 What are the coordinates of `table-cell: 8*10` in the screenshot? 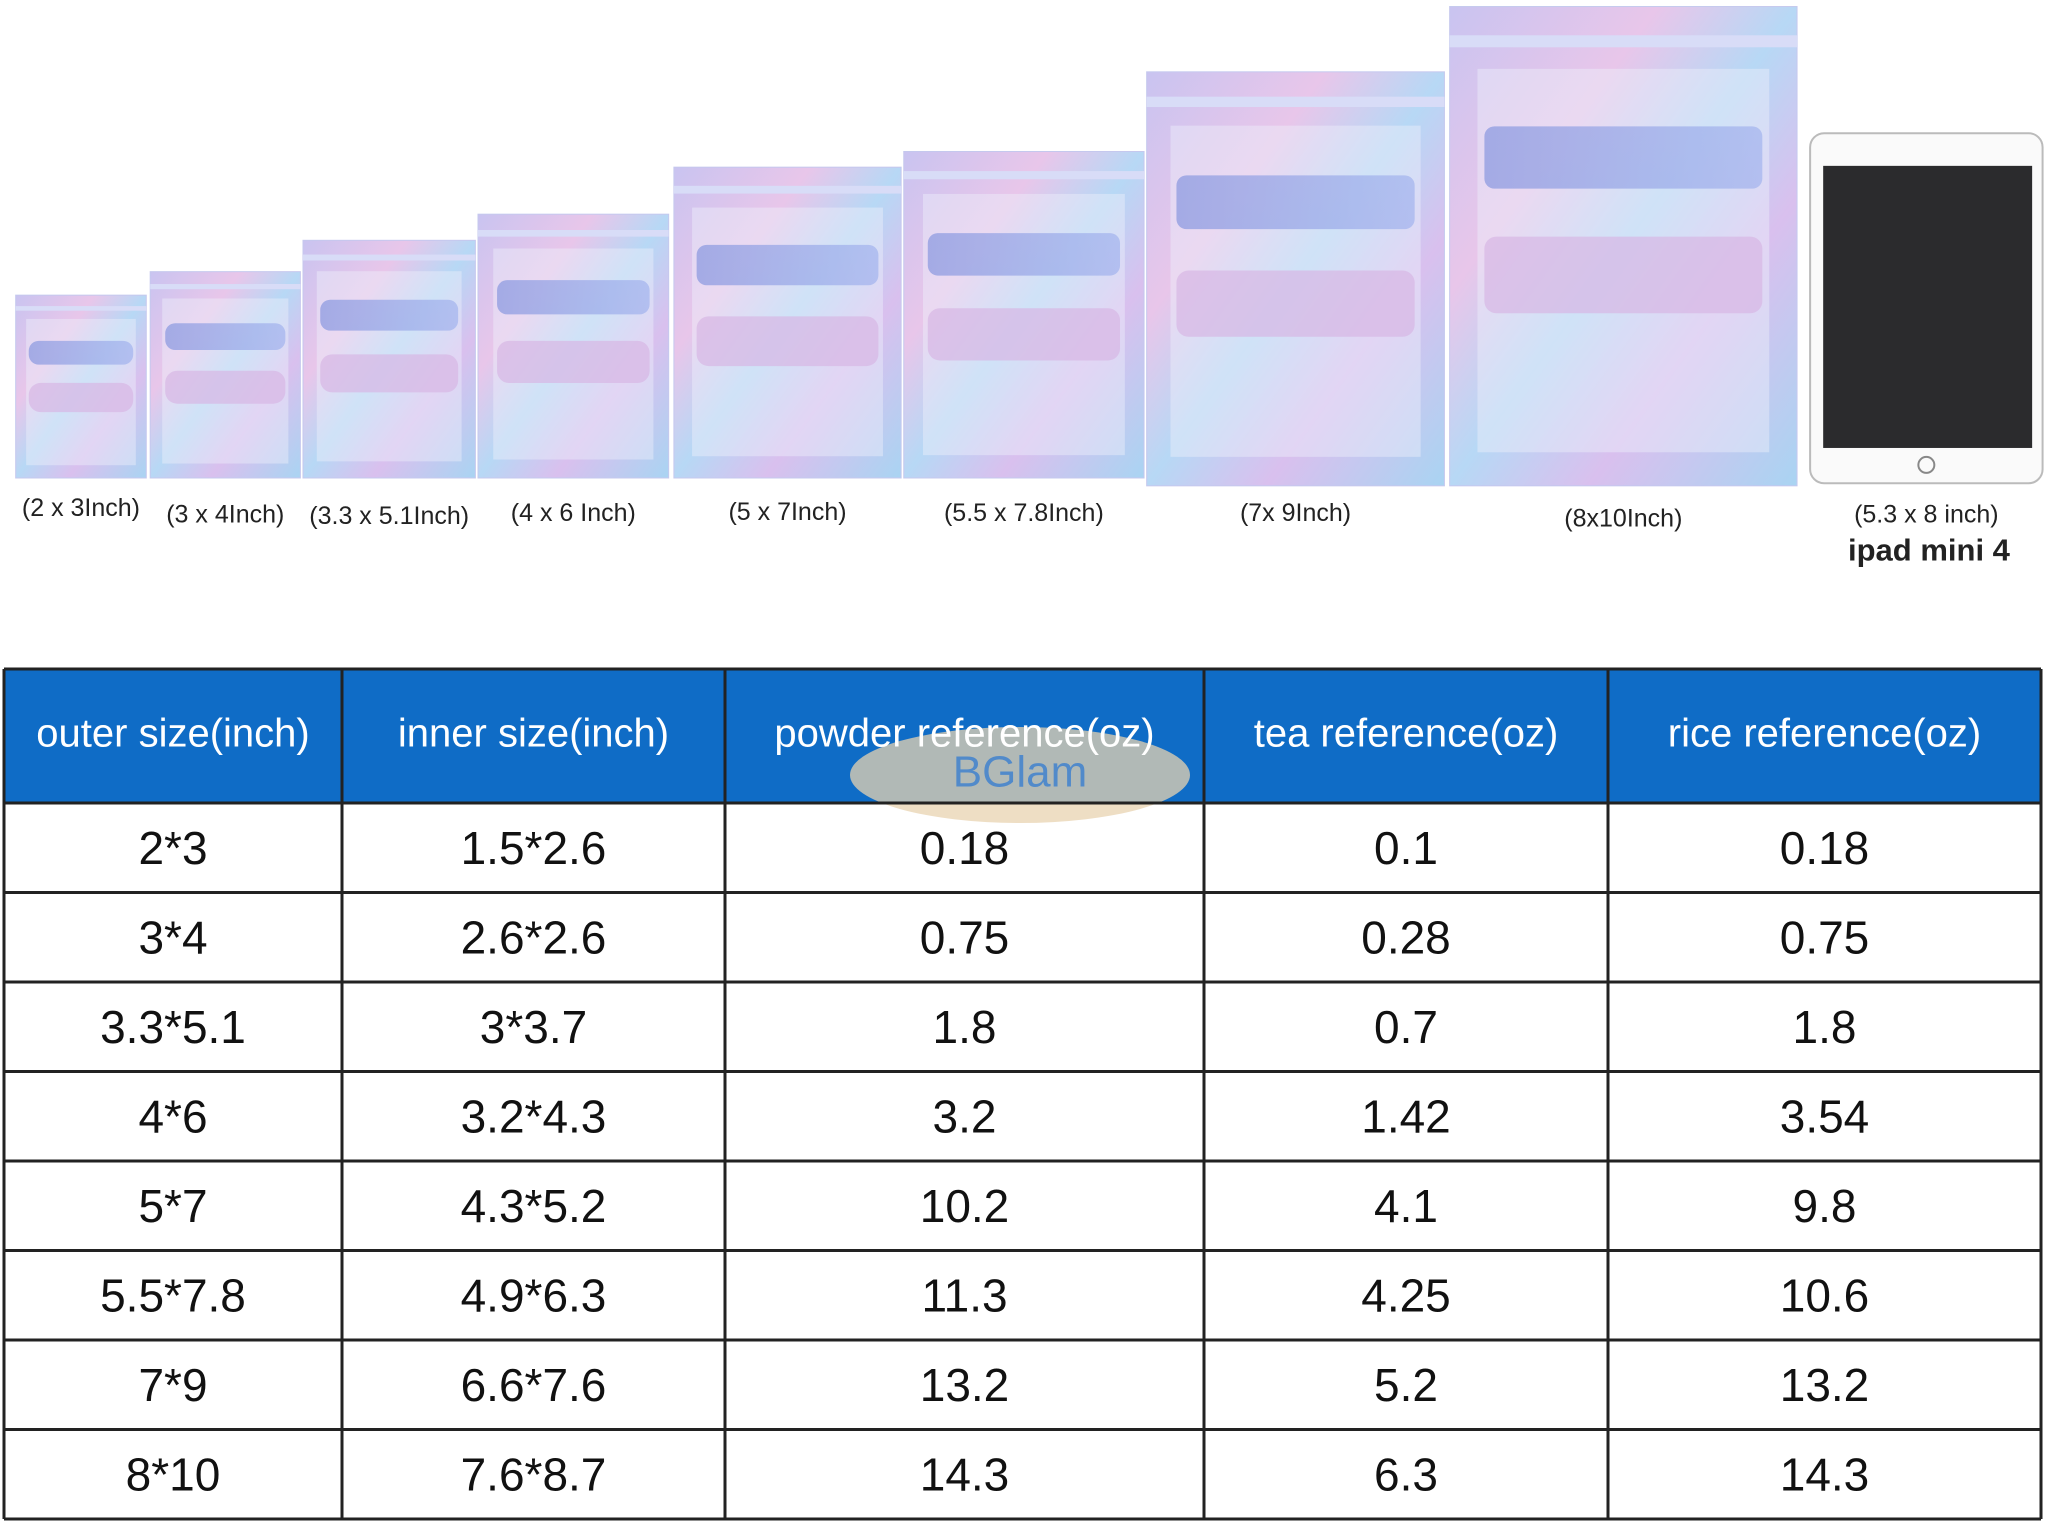 It's located at (173, 1474).